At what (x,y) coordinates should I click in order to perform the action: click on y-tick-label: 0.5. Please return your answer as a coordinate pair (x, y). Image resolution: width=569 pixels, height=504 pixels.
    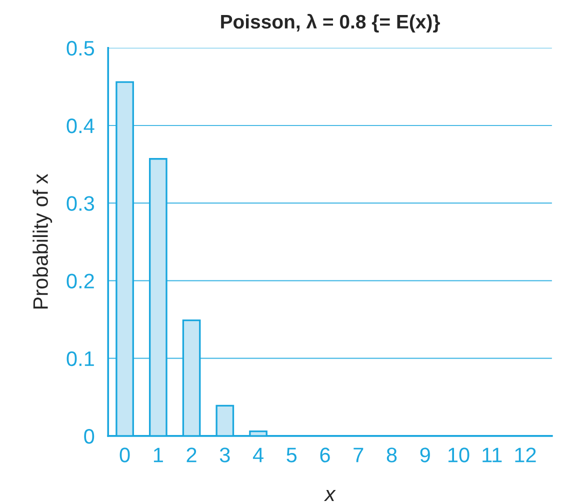
    Looking at the image, I should click on (80, 48).